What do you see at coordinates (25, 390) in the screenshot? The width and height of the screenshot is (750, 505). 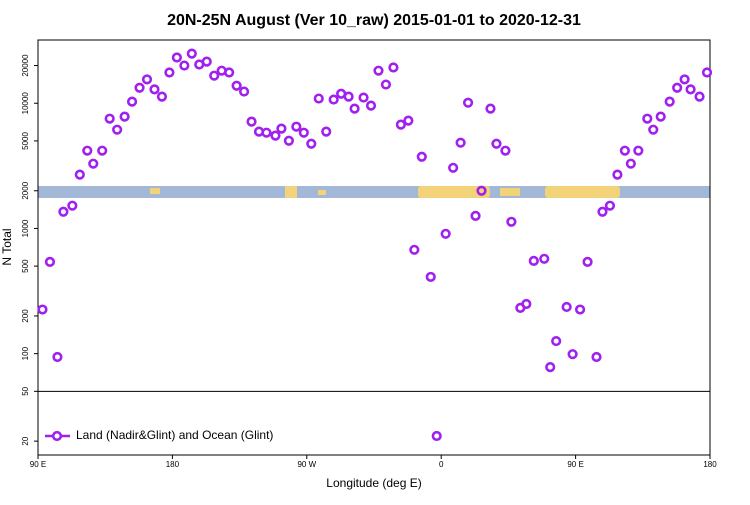 I see `y-tick-label: 50` at bounding box center [25, 390].